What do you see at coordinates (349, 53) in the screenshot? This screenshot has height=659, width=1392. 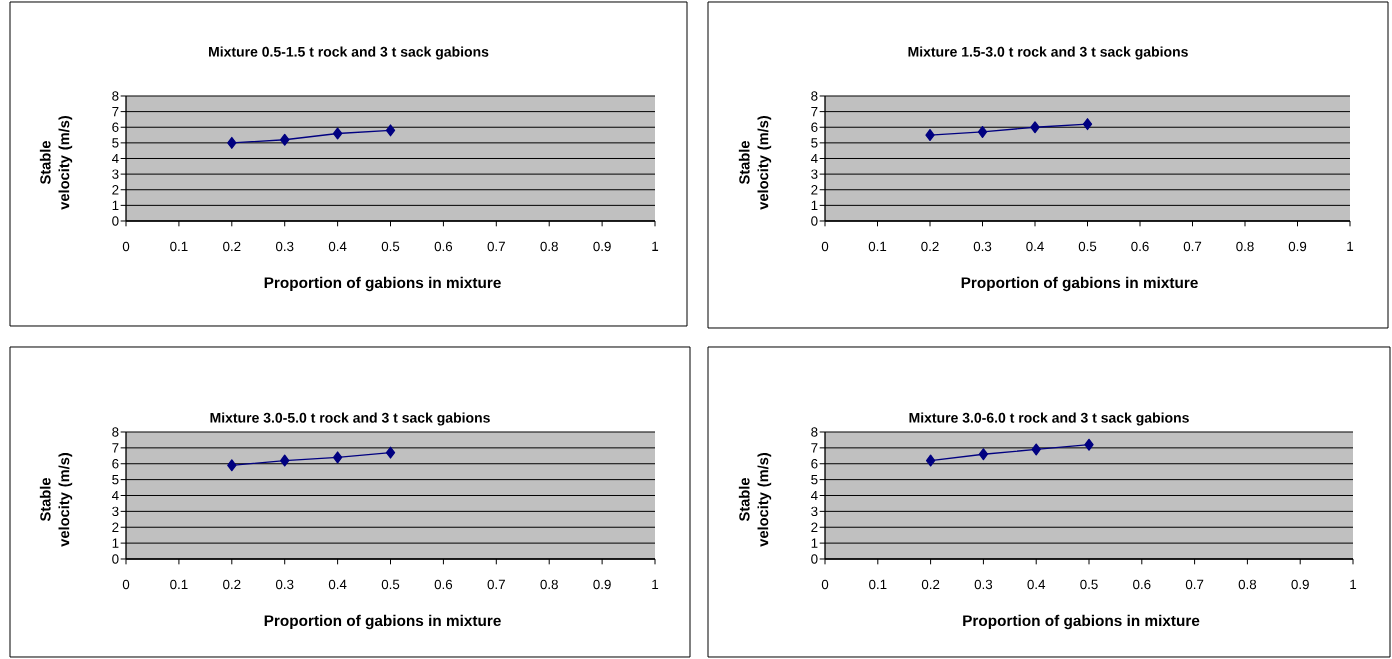 I see `chart-title: Mixture 0.5-1.5 t rock and 3 t sack gabions` at bounding box center [349, 53].